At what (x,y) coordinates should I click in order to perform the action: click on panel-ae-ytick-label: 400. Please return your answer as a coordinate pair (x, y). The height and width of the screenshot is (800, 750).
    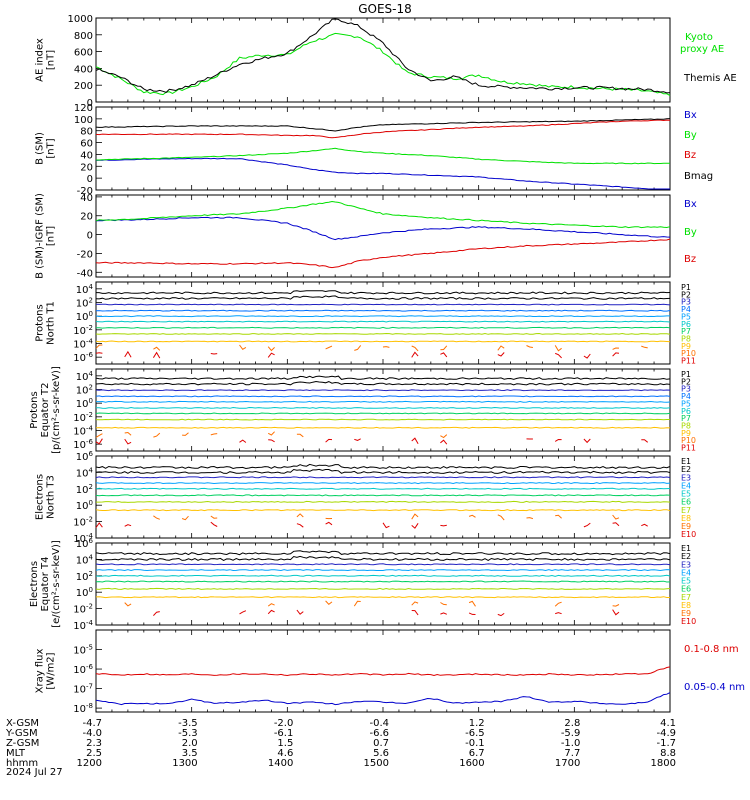
    Looking at the image, I should click on (83, 69).